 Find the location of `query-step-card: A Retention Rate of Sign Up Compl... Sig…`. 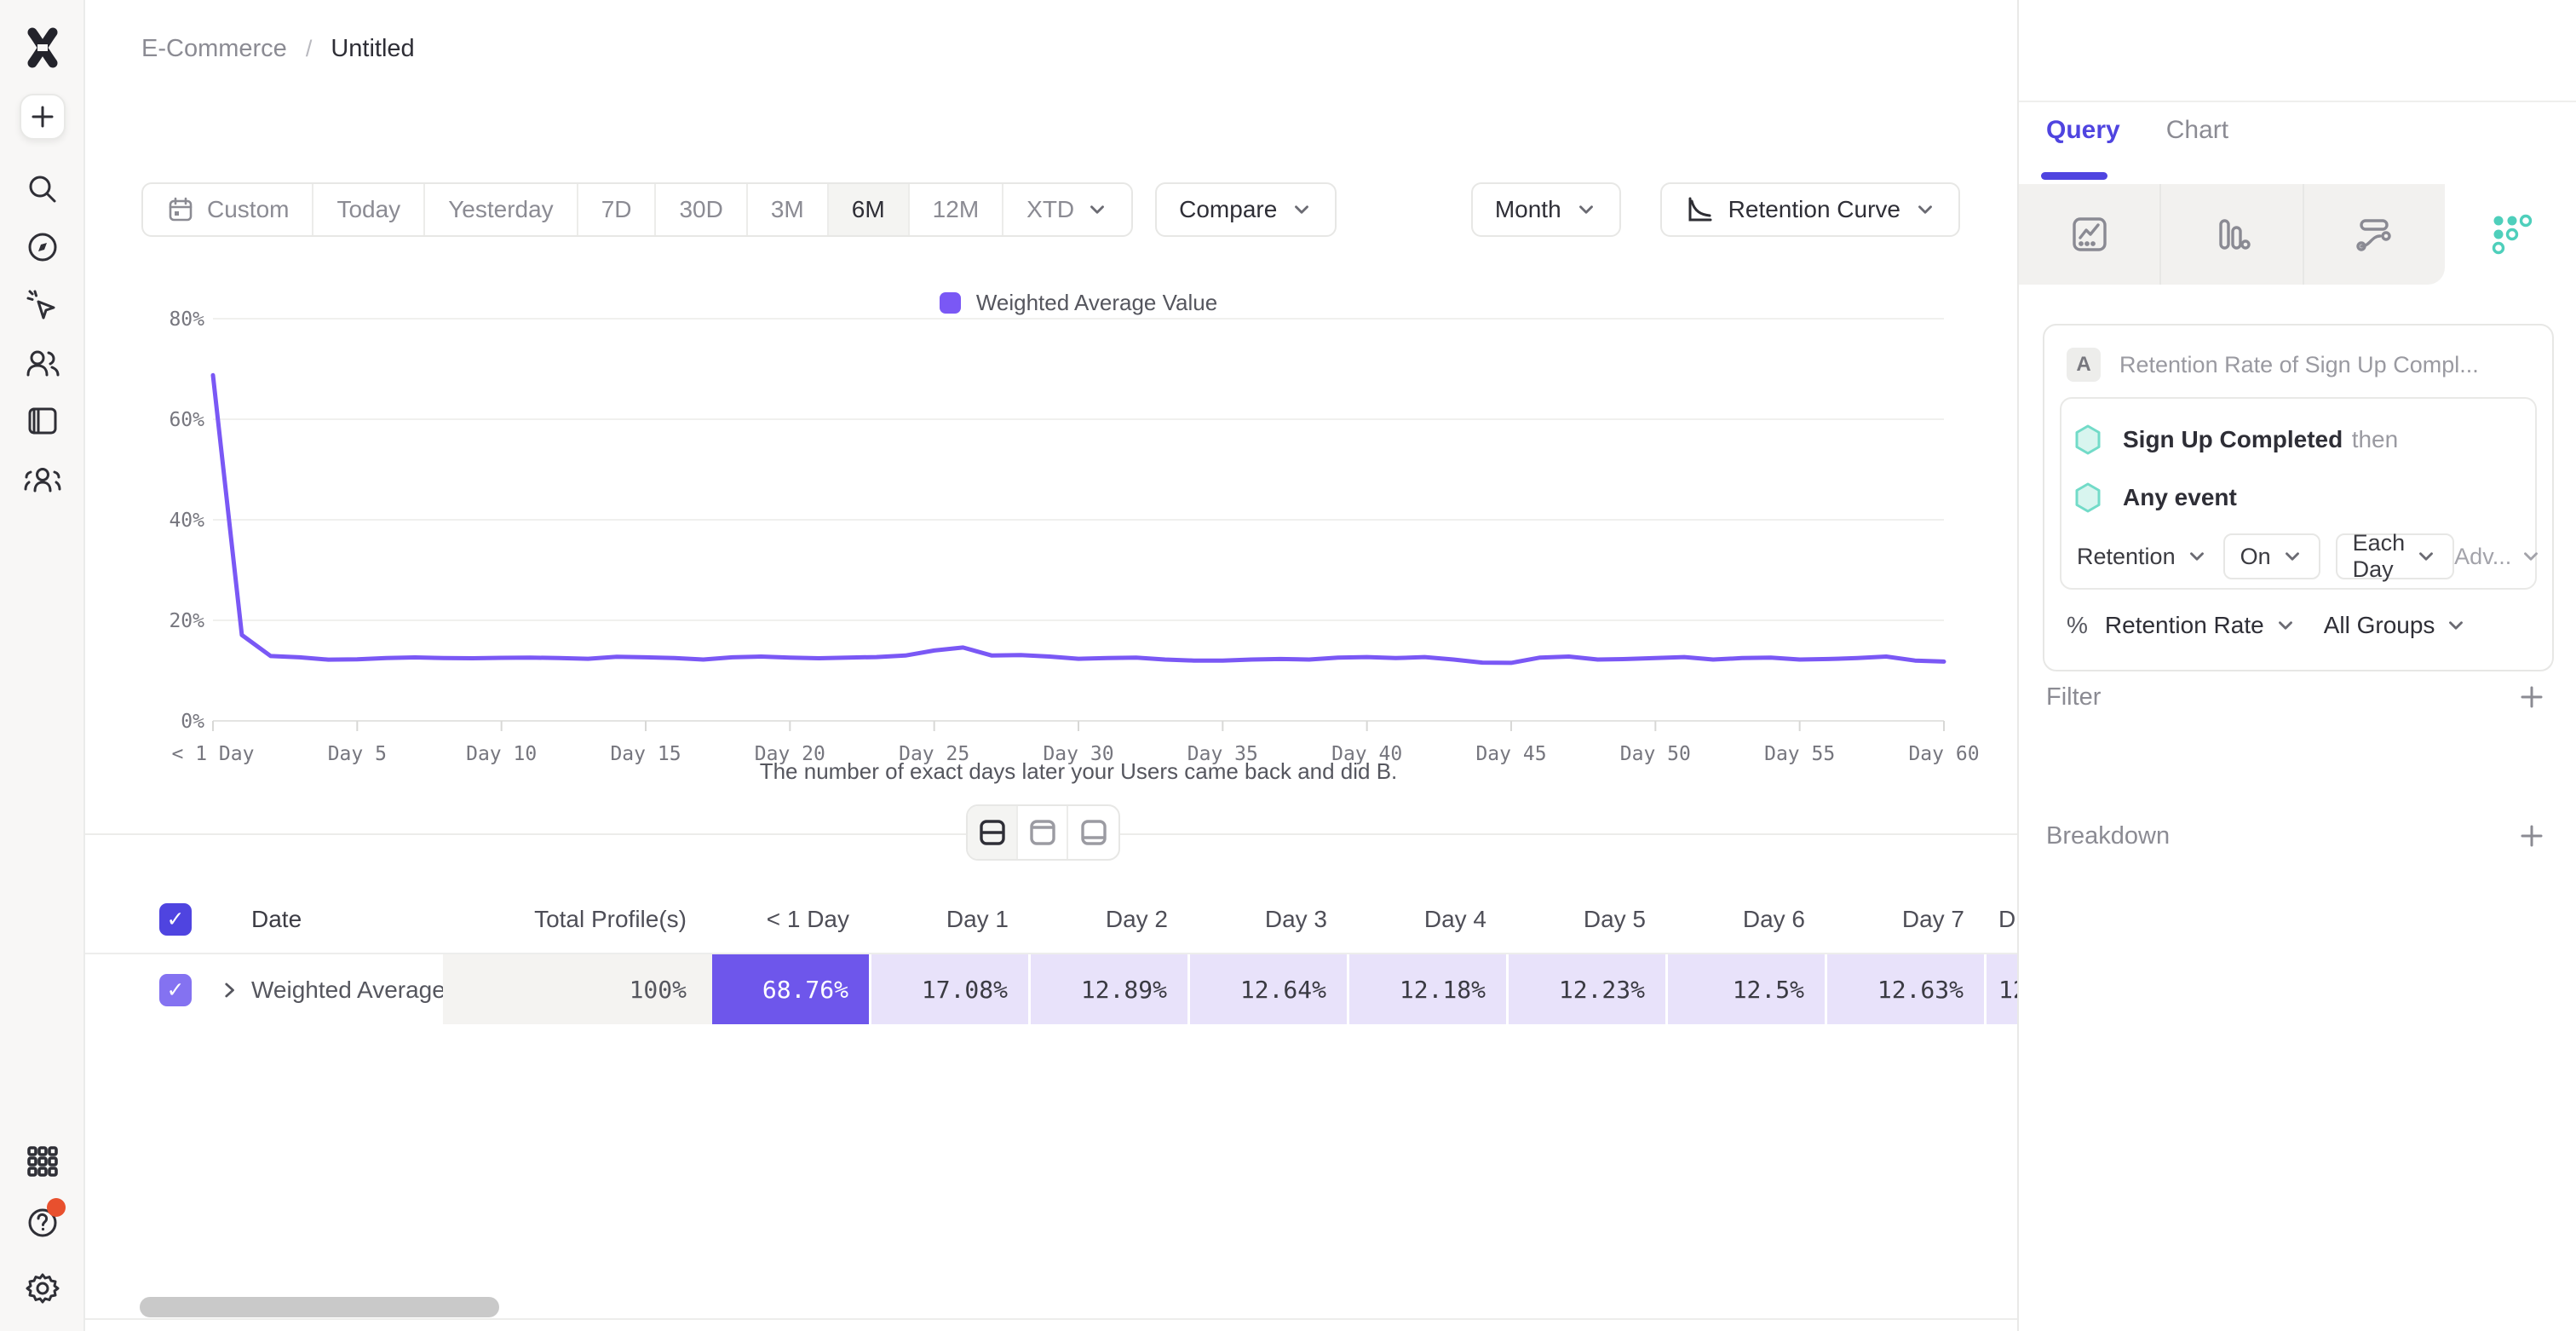

query-step-card: A Retention Rate of Sign Up Compl... Sig… is located at coordinates (2299, 498).